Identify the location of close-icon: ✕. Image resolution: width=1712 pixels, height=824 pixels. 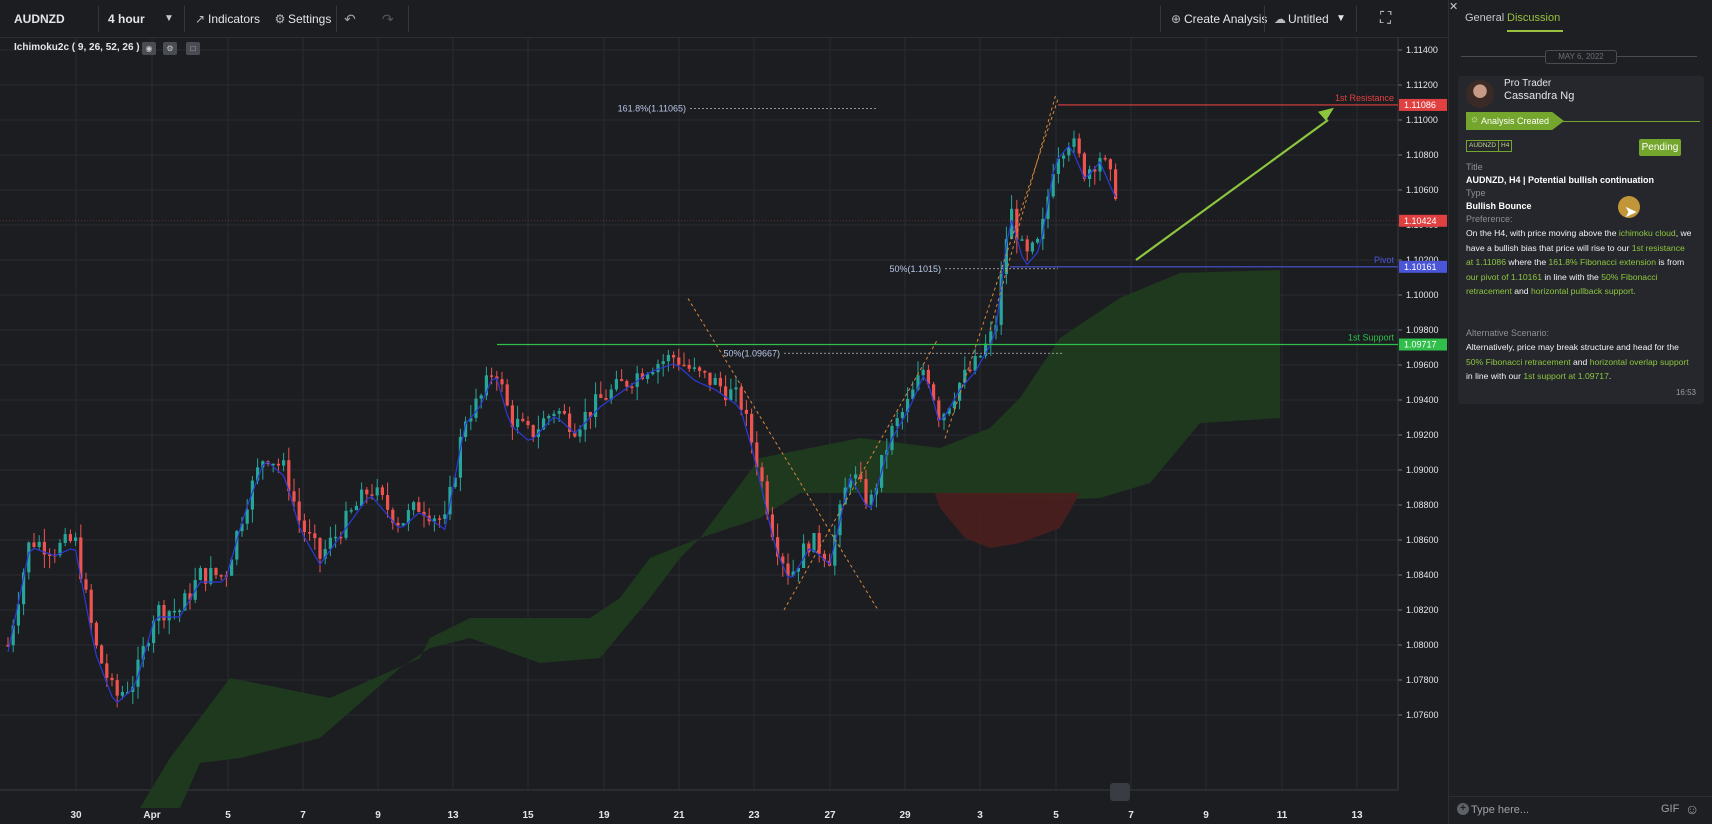
(1454, 7).